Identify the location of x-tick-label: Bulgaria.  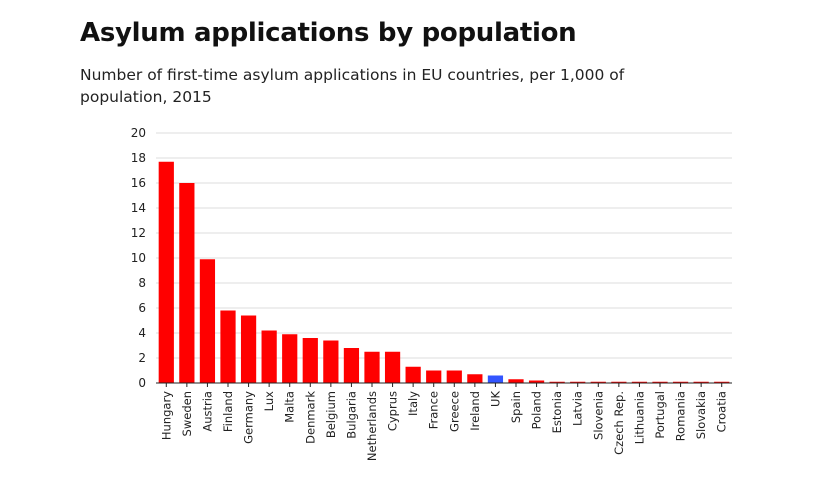
(351, 415).